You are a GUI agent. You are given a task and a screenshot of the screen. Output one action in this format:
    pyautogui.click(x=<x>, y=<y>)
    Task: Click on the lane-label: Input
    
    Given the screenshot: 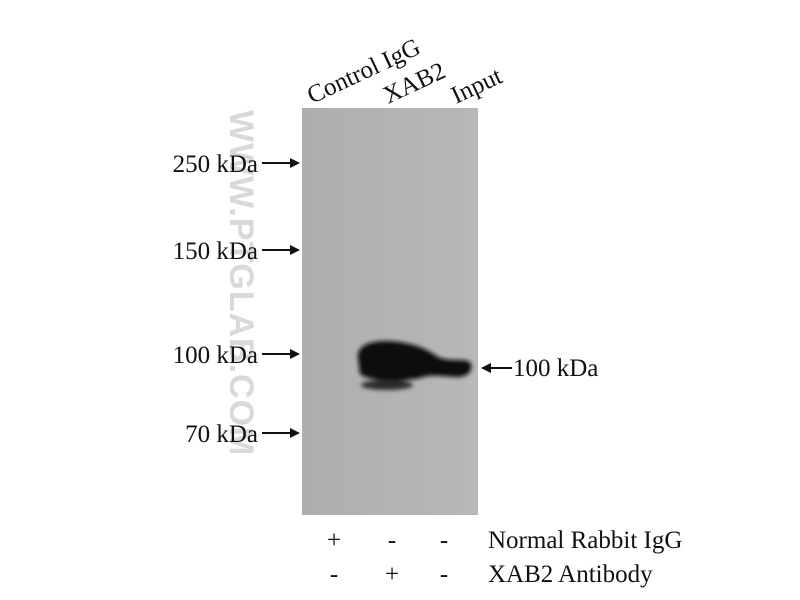 What is the action you would take?
    pyautogui.click(x=476, y=86)
    